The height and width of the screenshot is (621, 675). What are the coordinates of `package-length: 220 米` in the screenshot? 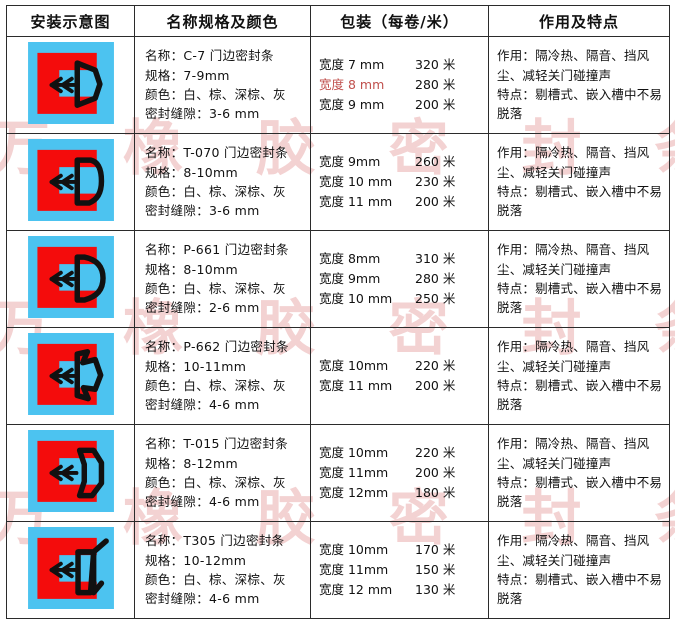 It's located at (435, 452).